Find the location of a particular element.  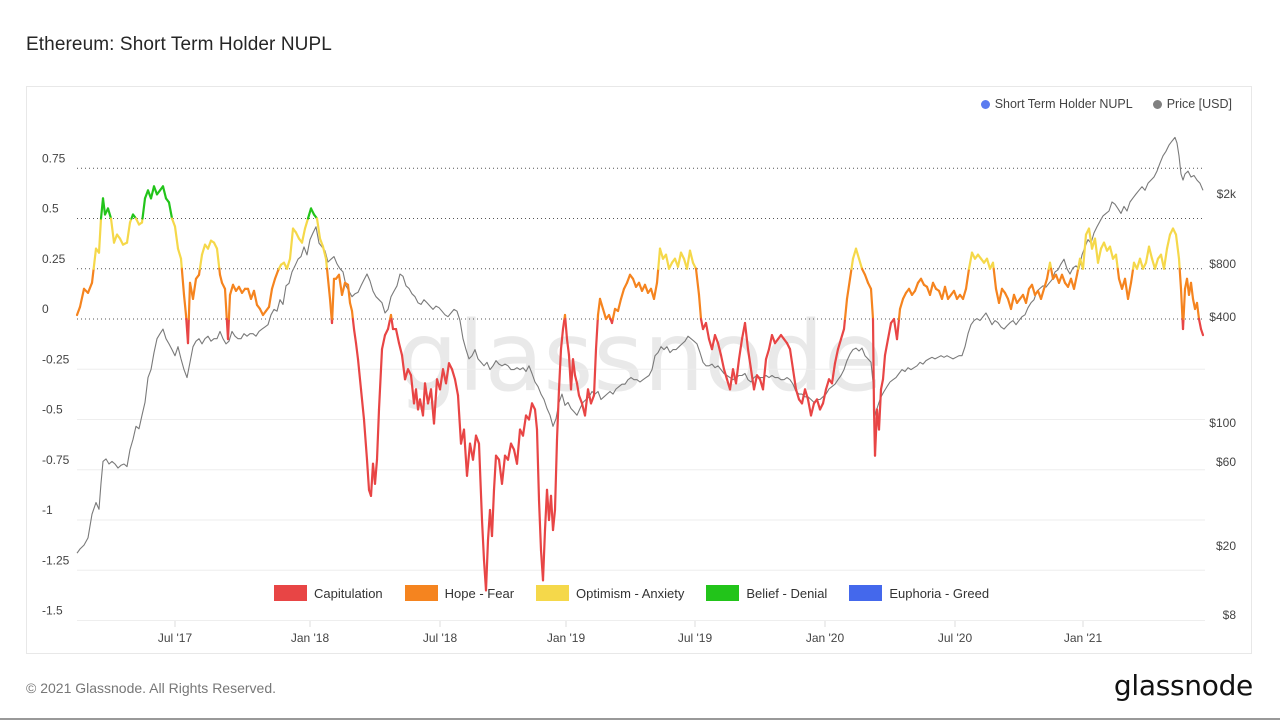

zone-legend-capitulation: Capitulation is located at coordinates (328, 593).